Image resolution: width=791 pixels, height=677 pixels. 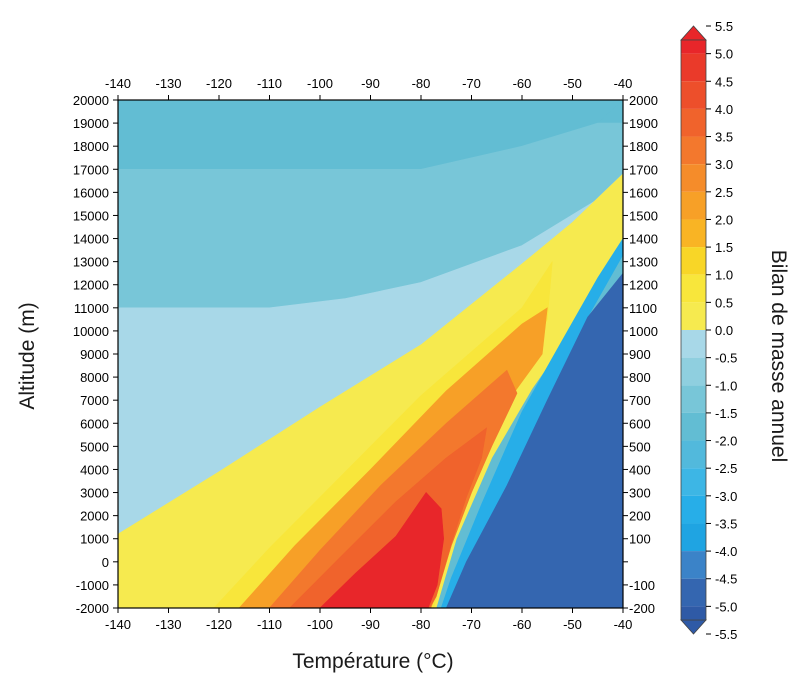 I want to click on x-tick-label-top: -120, so click(x=219, y=83).